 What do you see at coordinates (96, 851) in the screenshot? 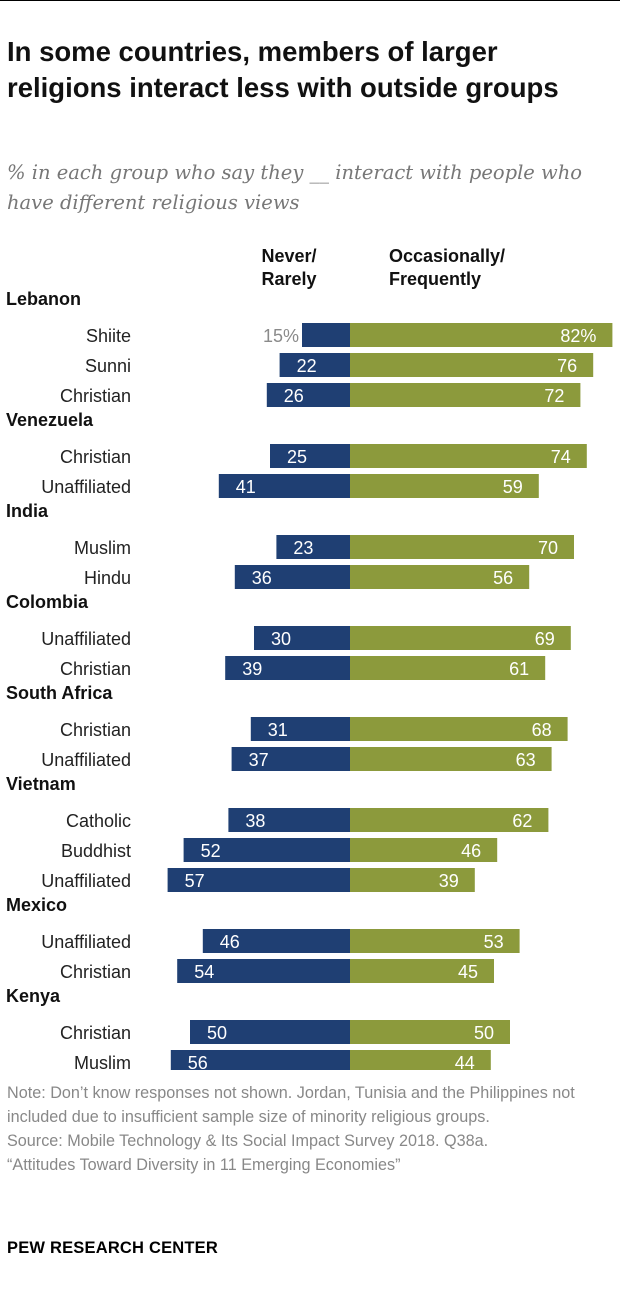
I see `row-label: Buddhist` at bounding box center [96, 851].